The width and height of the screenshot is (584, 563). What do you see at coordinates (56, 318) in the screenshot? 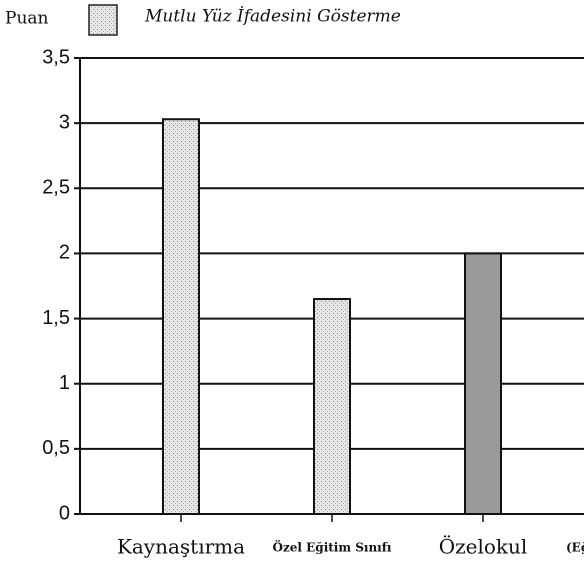
I see `y-tick-label: 1,5` at bounding box center [56, 318].